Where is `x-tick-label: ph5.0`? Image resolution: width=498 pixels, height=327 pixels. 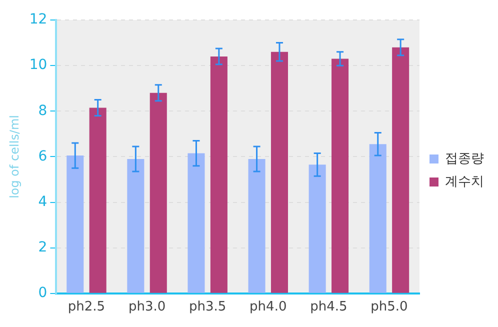
x-tick-label: ph5.0 is located at coordinates (389, 307).